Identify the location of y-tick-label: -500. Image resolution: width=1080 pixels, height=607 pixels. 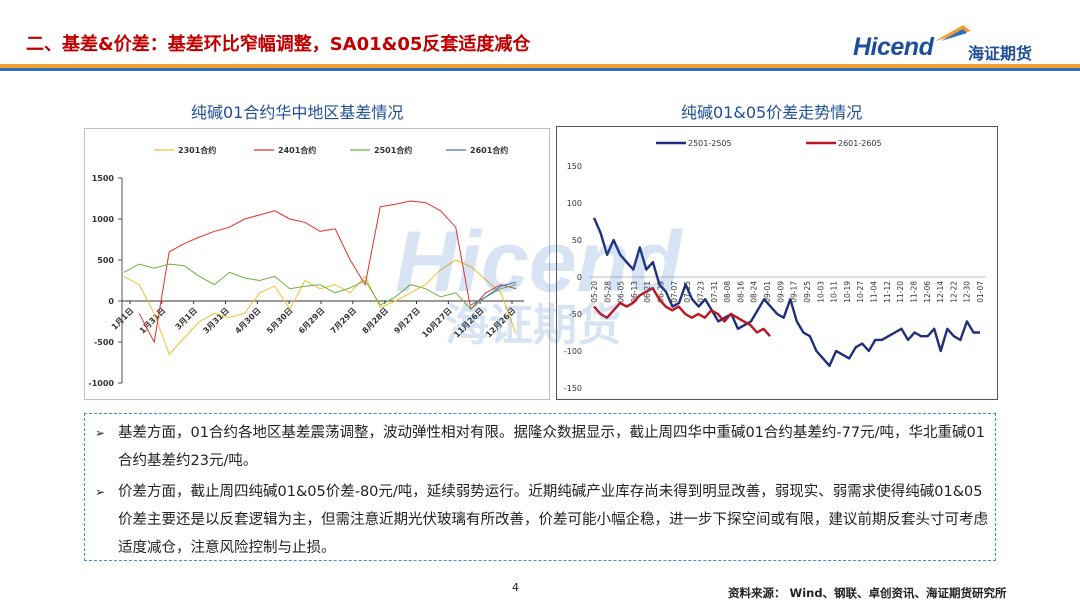
(104, 342).